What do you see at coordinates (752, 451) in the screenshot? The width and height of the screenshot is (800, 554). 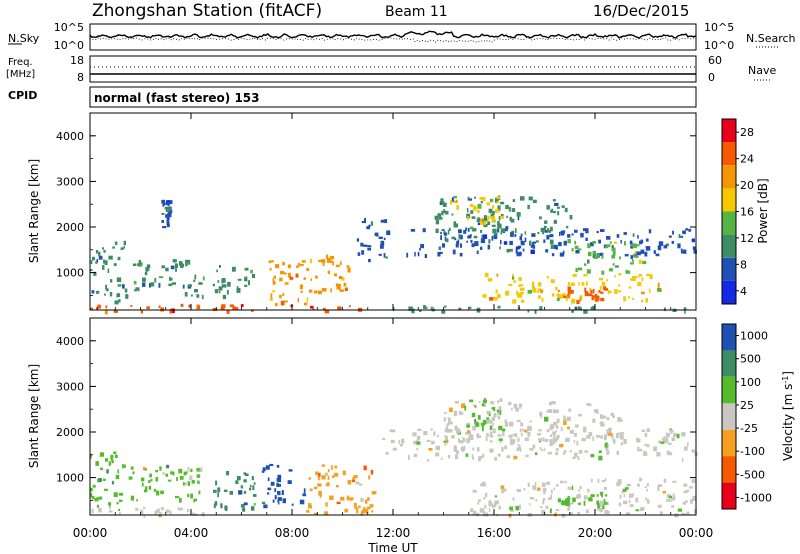 I see `colorbar-tick-label: -100` at bounding box center [752, 451].